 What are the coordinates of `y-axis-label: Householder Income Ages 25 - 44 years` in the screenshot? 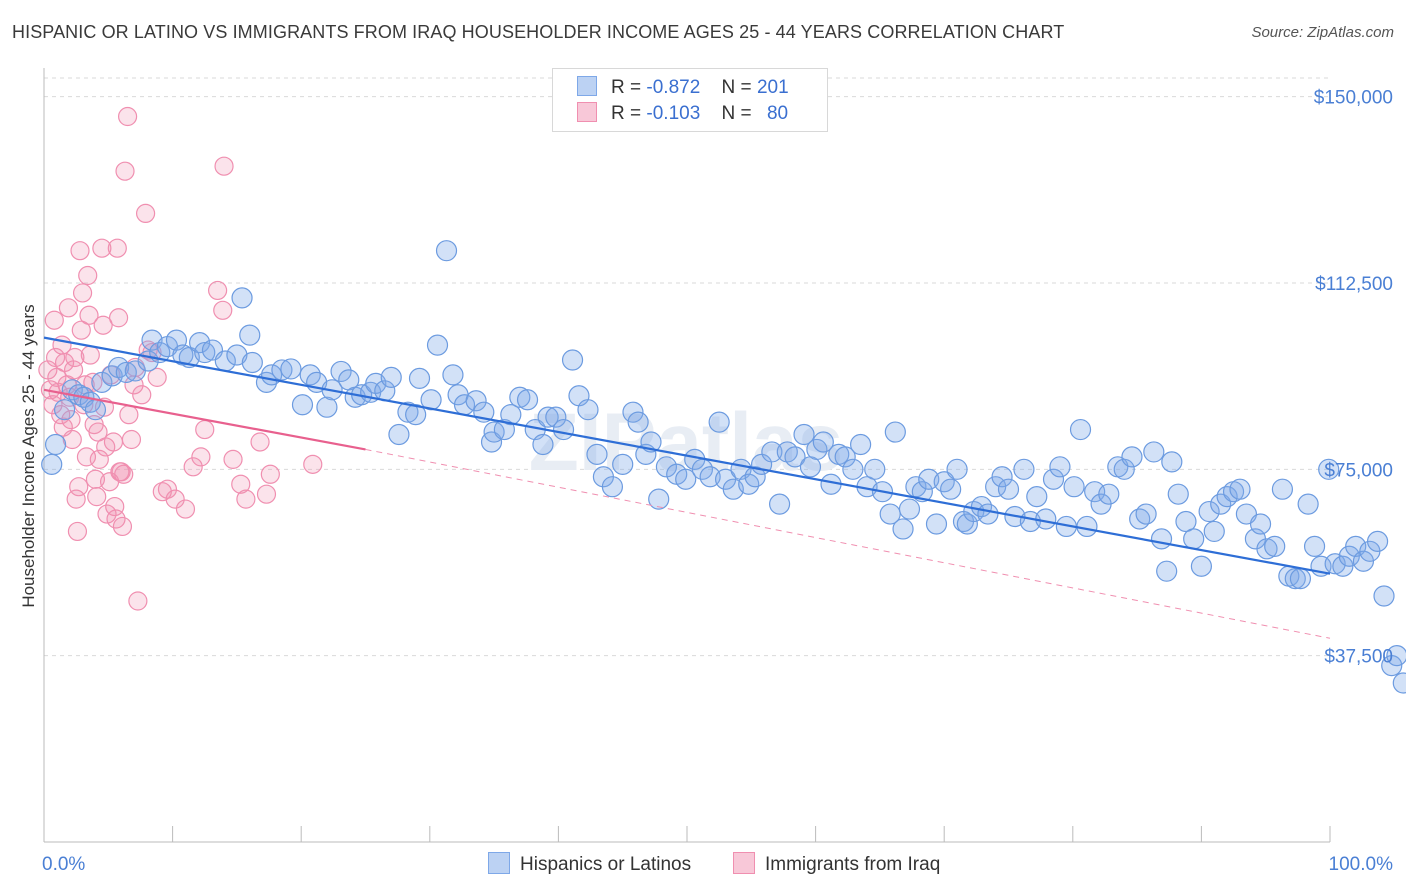 It's located at (28, 455).